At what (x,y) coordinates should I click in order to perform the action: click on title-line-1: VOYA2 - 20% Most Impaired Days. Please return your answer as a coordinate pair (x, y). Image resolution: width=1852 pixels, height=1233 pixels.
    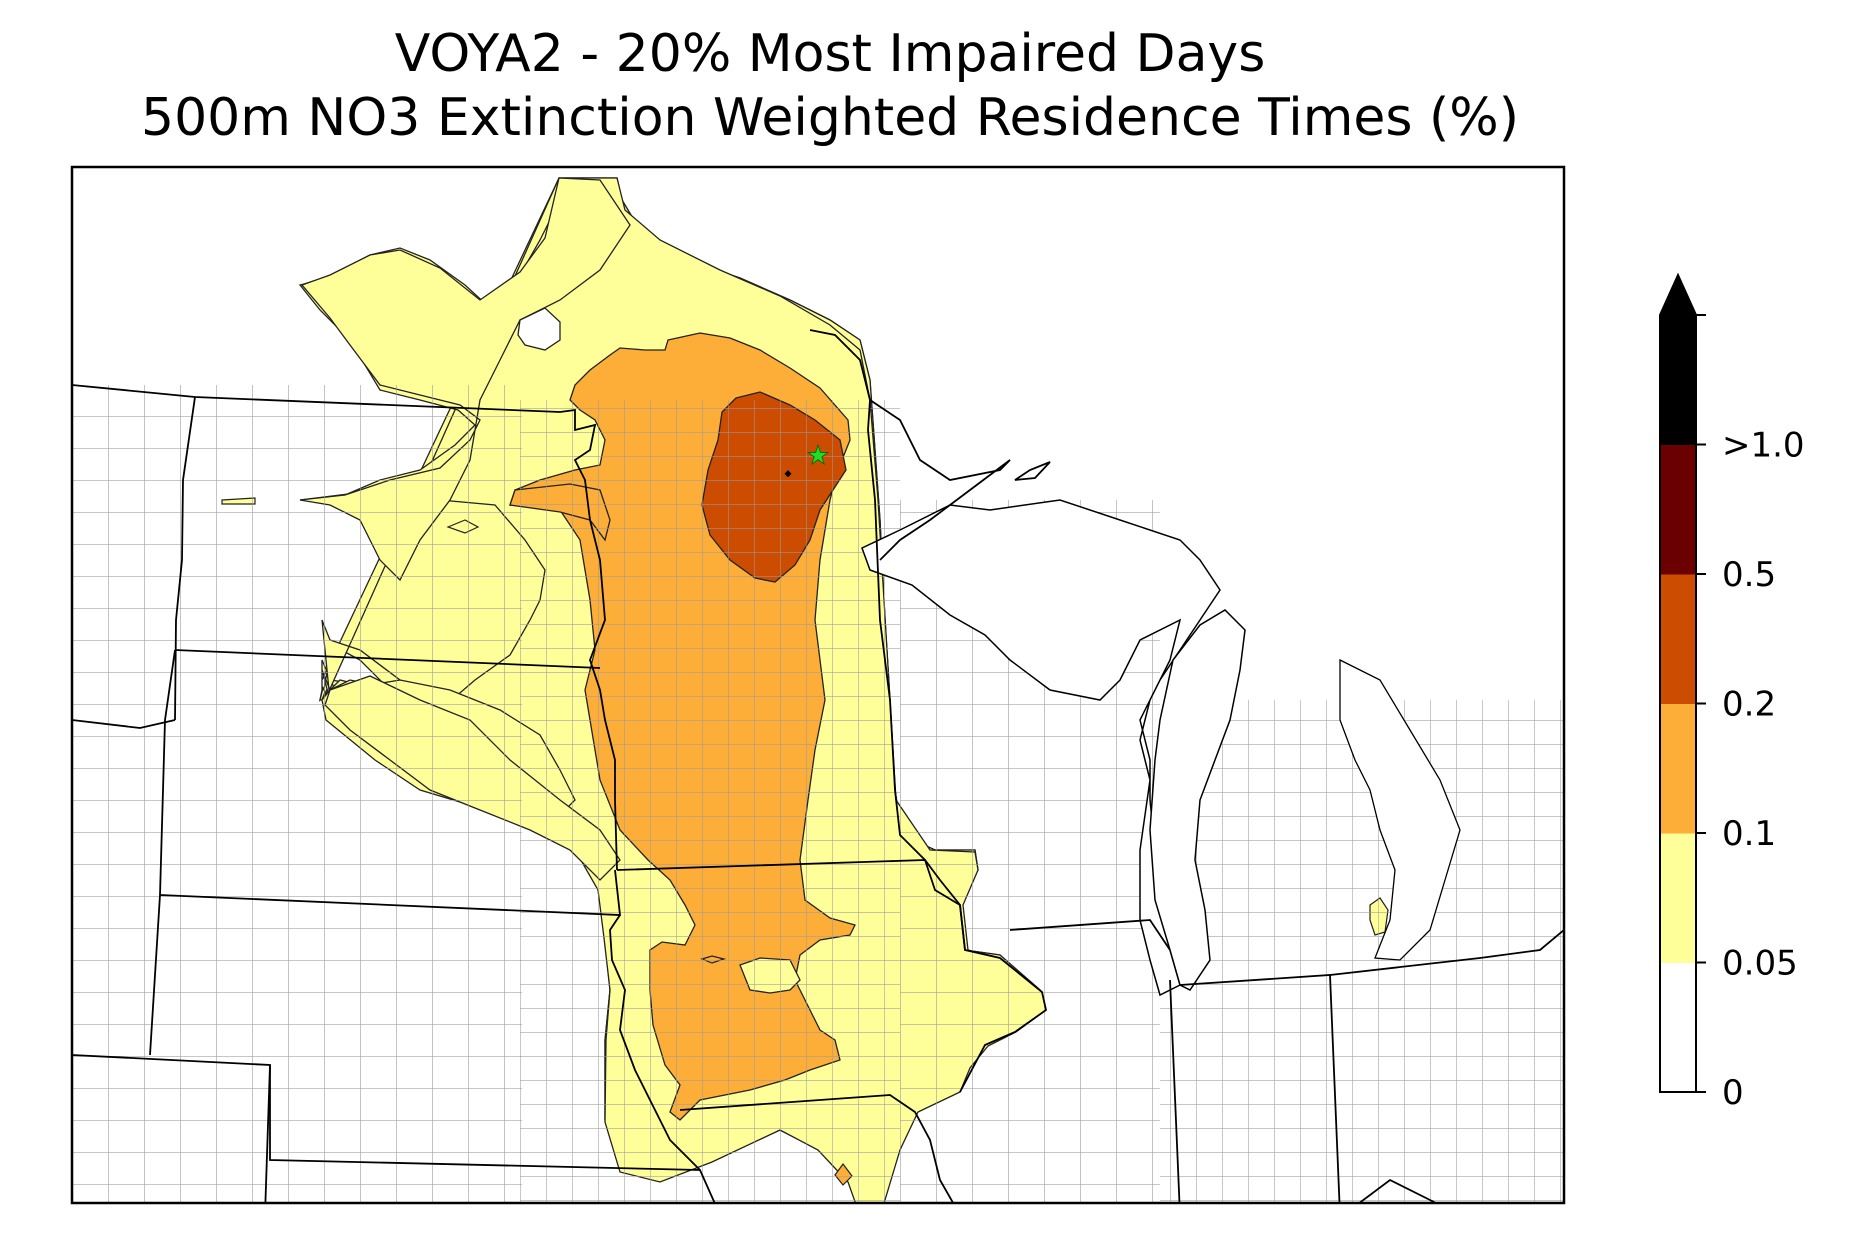
    Looking at the image, I should click on (830, 54).